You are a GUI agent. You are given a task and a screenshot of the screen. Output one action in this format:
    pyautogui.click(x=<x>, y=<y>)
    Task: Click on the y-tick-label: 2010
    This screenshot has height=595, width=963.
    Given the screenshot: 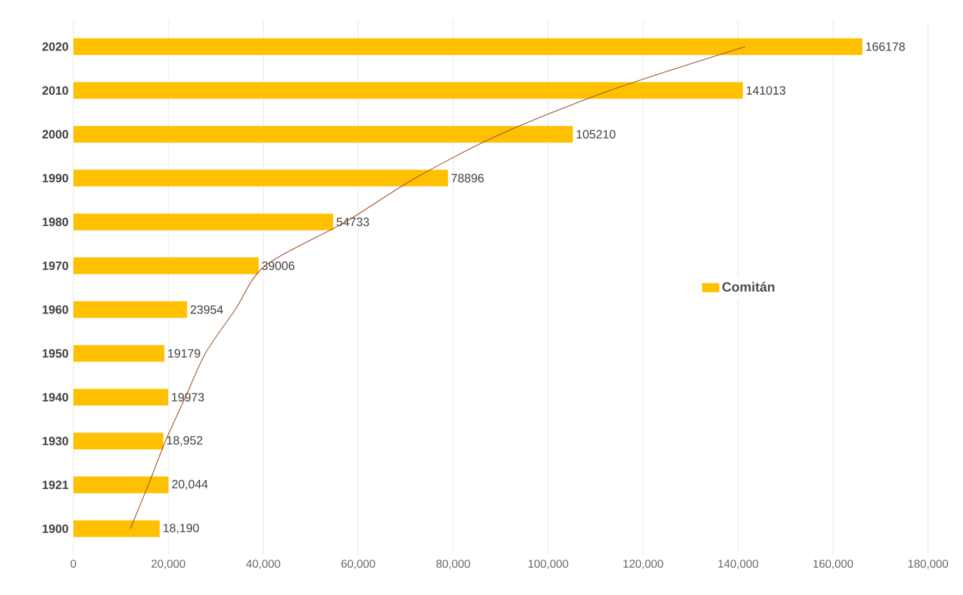 What is the action you would take?
    pyautogui.click(x=55, y=90)
    